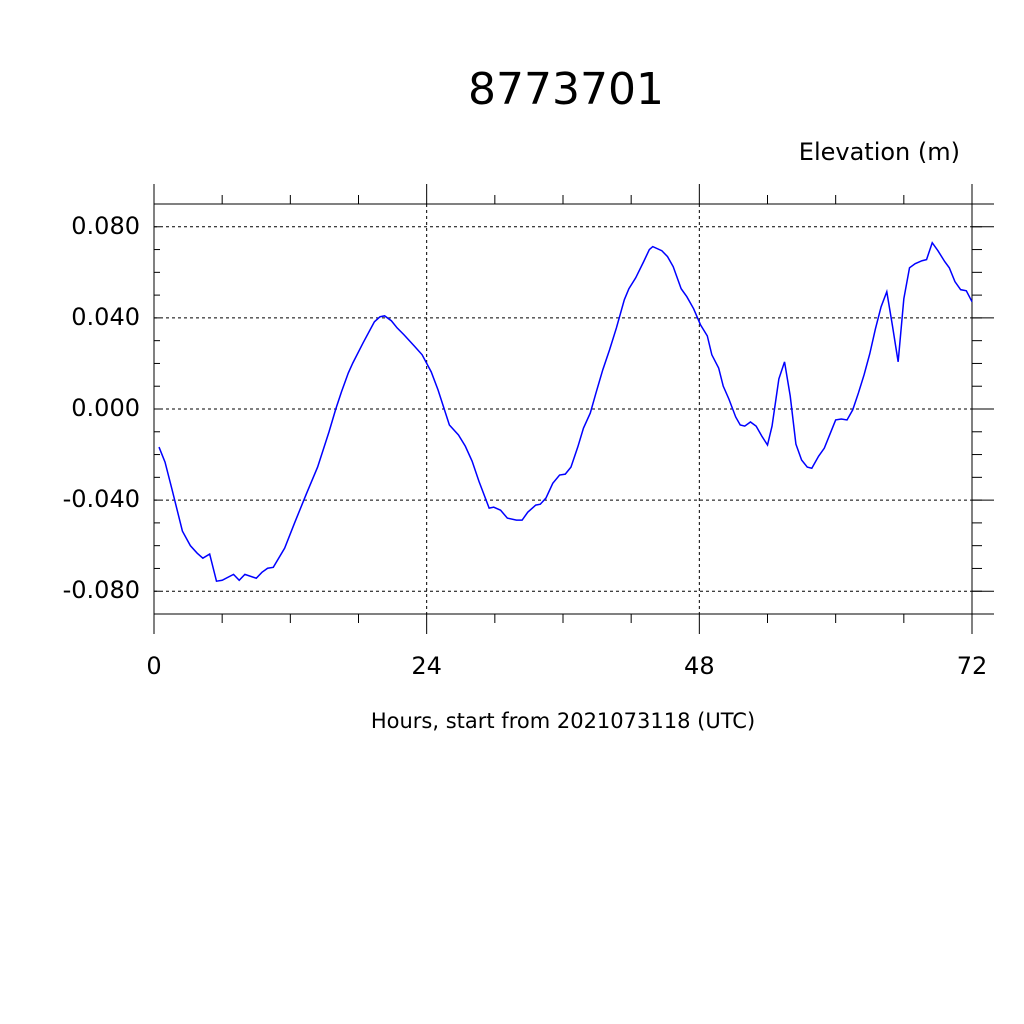 This screenshot has height=1024, width=1024. What do you see at coordinates (105, 317) in the screenshot?
I see `y-tick-label: 0.040` at bounding box center [105, 317].